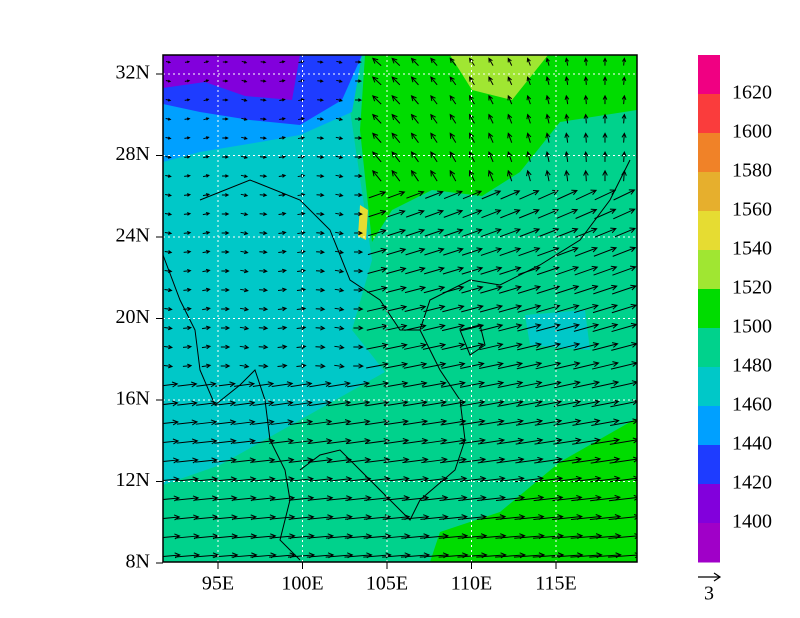 The height and width of the screenshot is (618, 800). What do you see at coordinates (752, 483) in the screenshot?
I see `colorbar-label: 1420` at bounding box center [752, 483].